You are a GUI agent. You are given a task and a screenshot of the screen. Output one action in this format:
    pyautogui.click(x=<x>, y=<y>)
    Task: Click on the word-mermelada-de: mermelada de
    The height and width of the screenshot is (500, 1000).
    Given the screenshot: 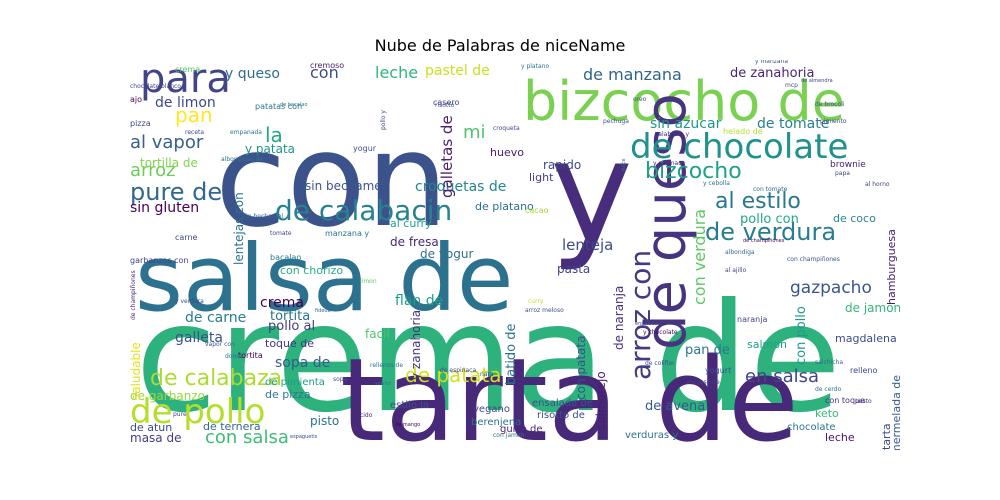 What is the action you would take?
    pyautogui.click(x=895, y=412)
    